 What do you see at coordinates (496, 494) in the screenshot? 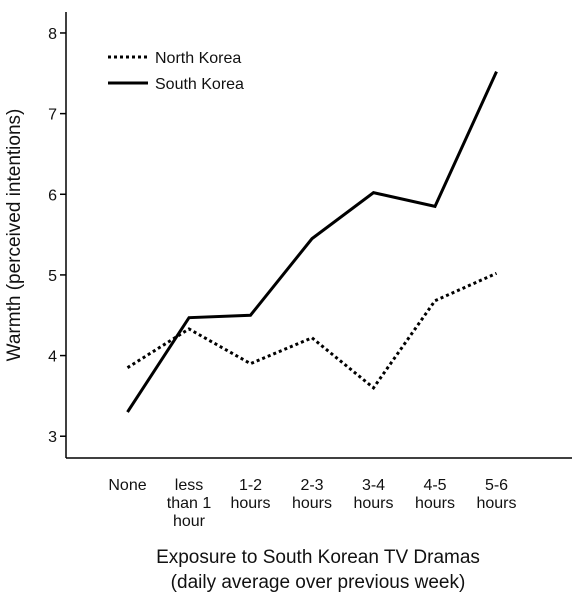
I see `x-tick-label: 5-6 hours` at bounding box center [496, 494].